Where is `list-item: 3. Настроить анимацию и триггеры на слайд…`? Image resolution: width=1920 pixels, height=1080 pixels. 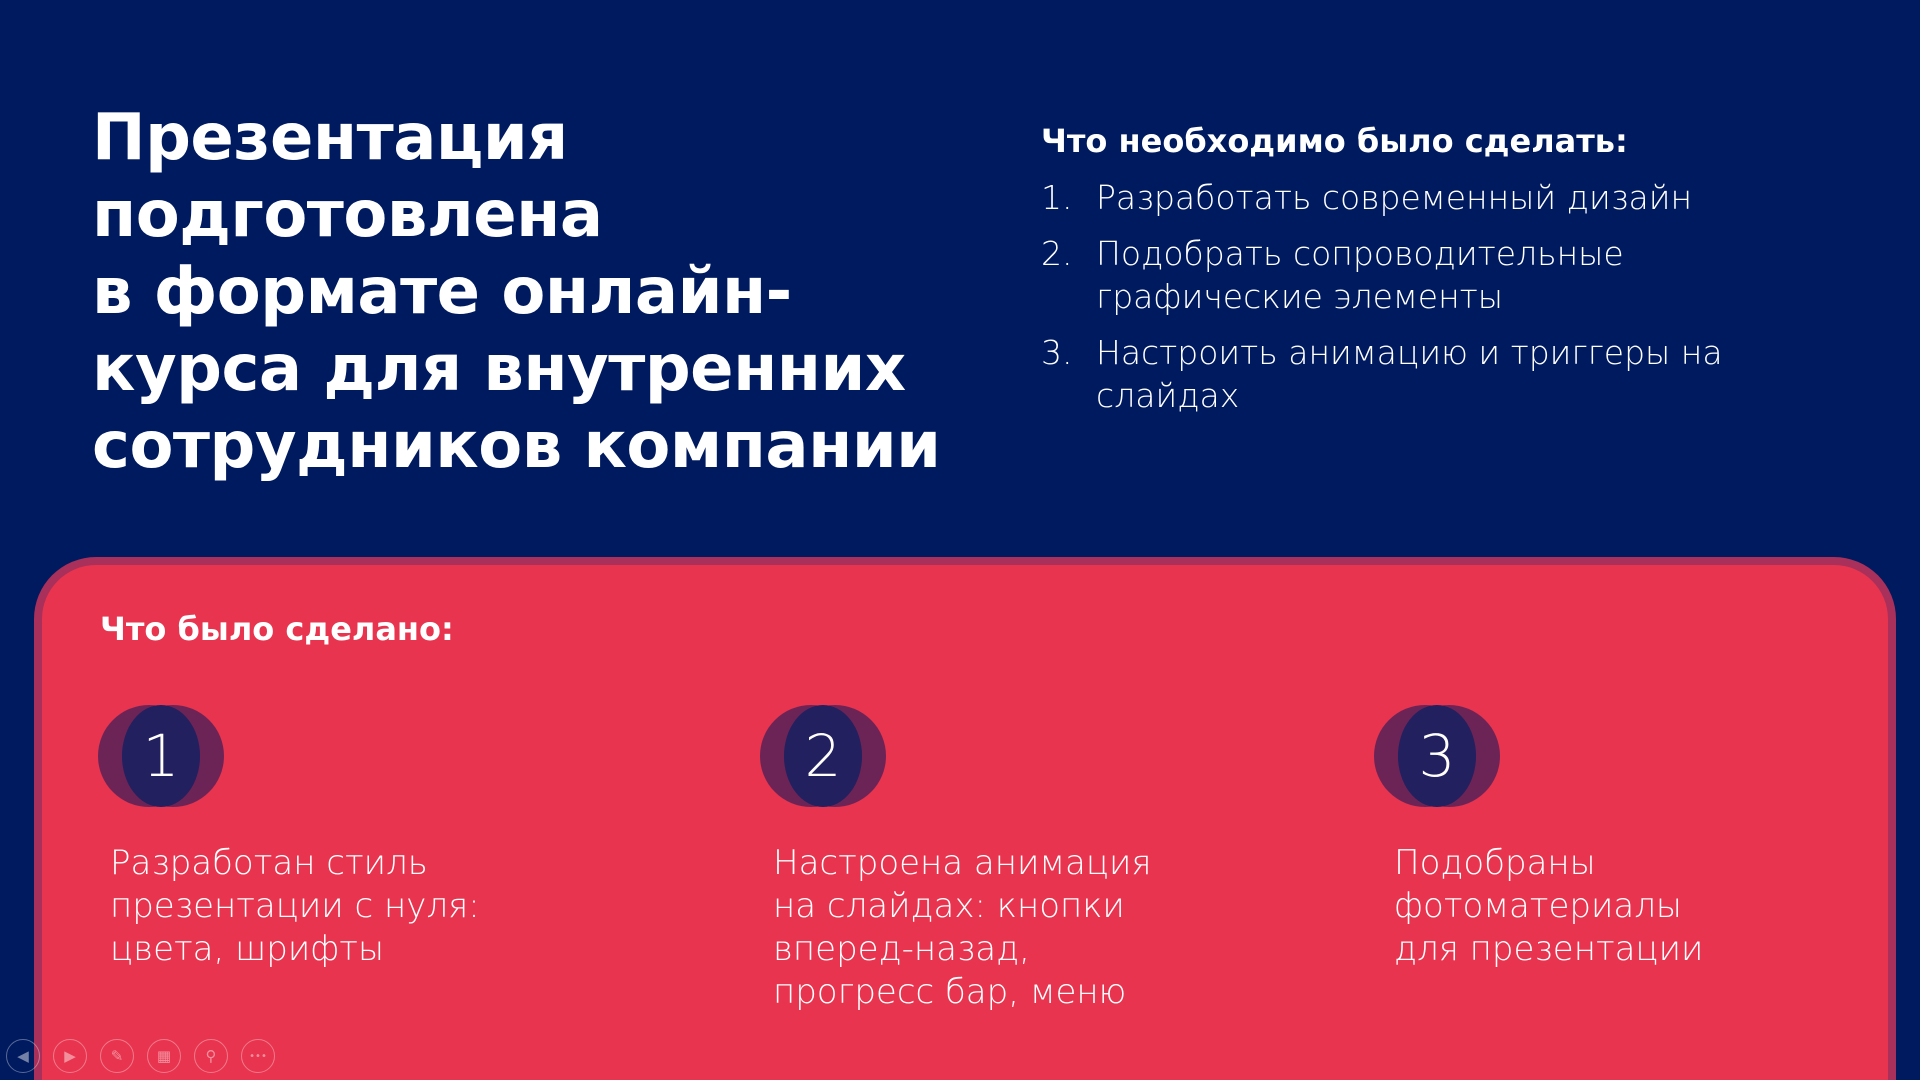
list-item: 3. Настроить анимацию и триггеры на слайд… is located at coordinates (1441, 374).